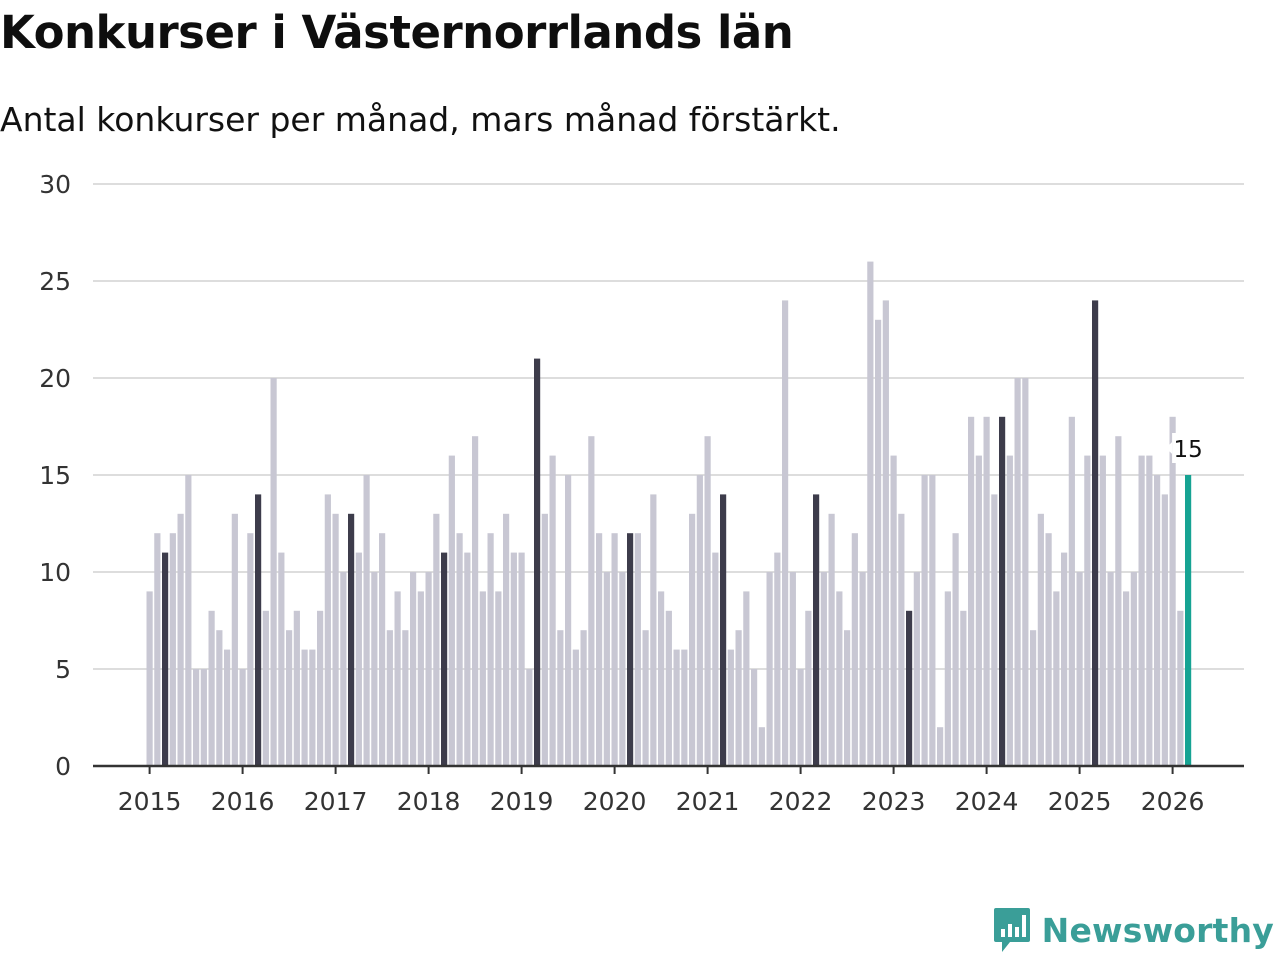  I want to click on latest-value-callout: 15, so click(1186, 448).